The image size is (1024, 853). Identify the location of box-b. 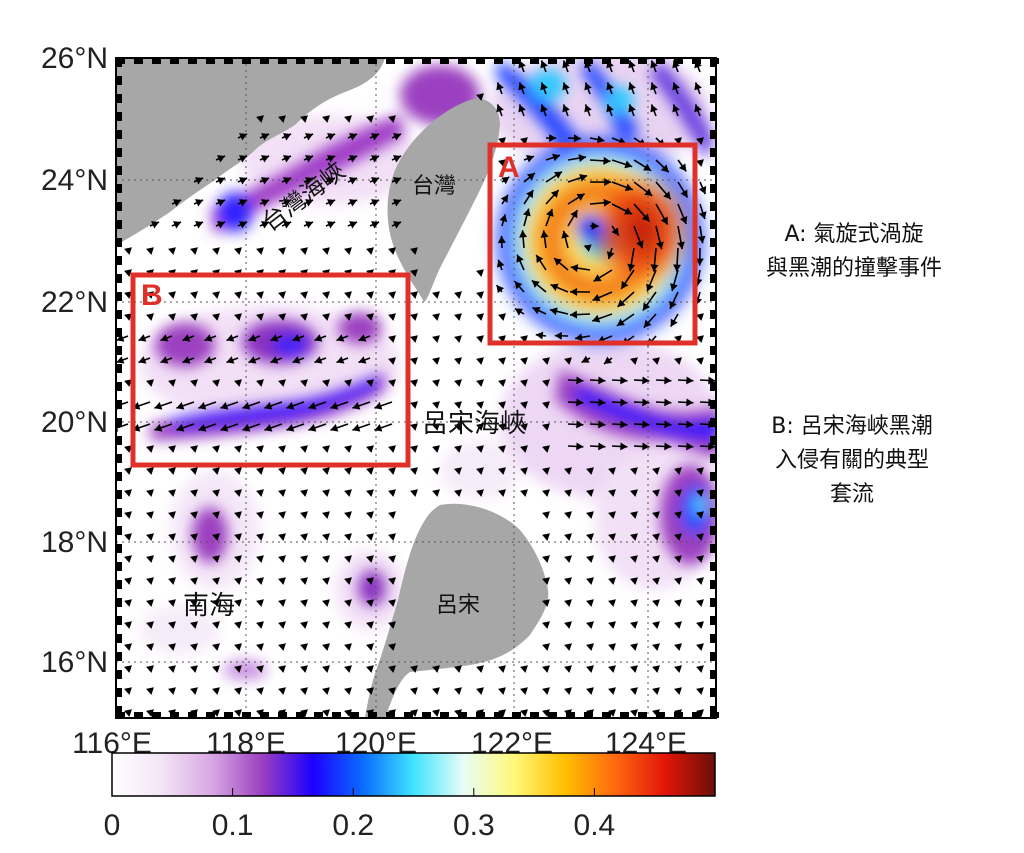
(270, 370).